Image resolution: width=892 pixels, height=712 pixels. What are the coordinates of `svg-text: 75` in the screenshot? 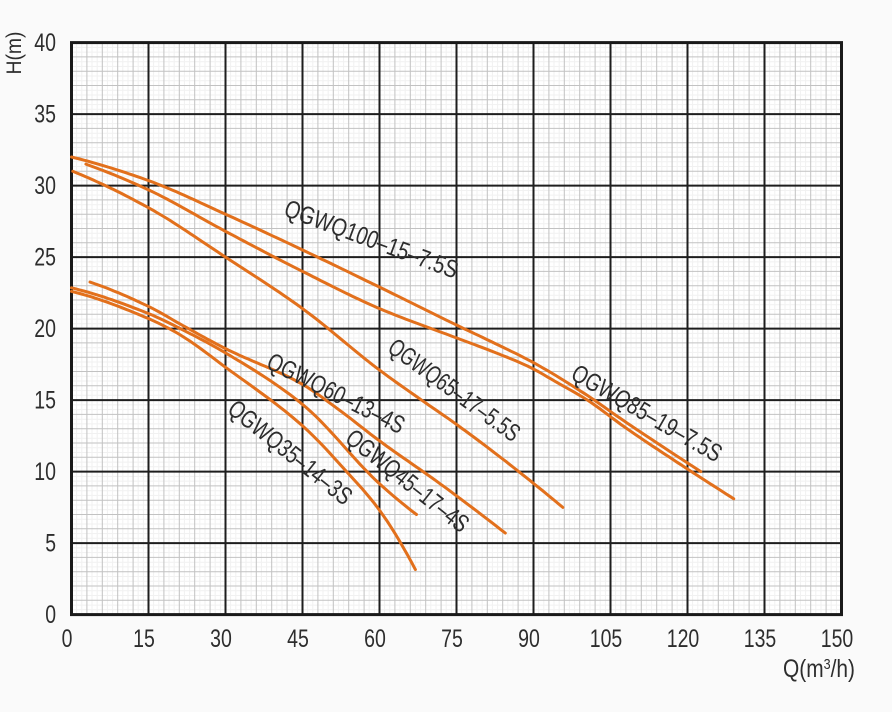 It's located at (452, 639).